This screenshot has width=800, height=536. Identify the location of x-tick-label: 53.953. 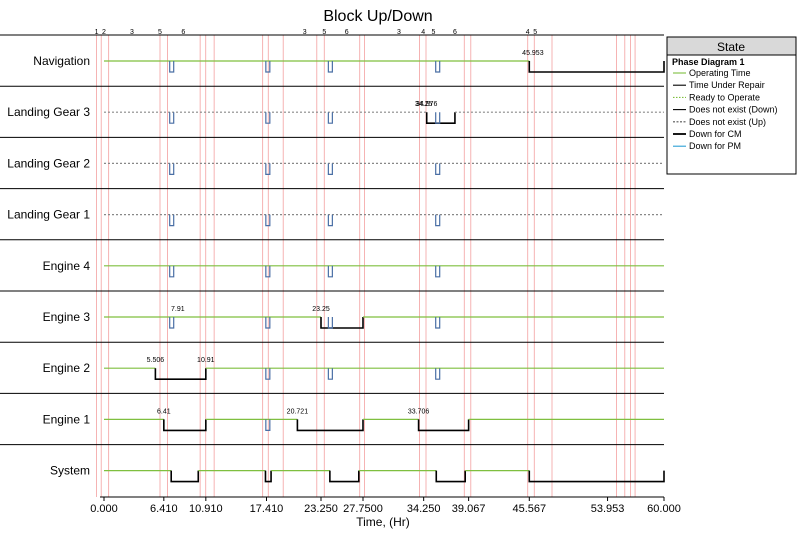
(608, 509).